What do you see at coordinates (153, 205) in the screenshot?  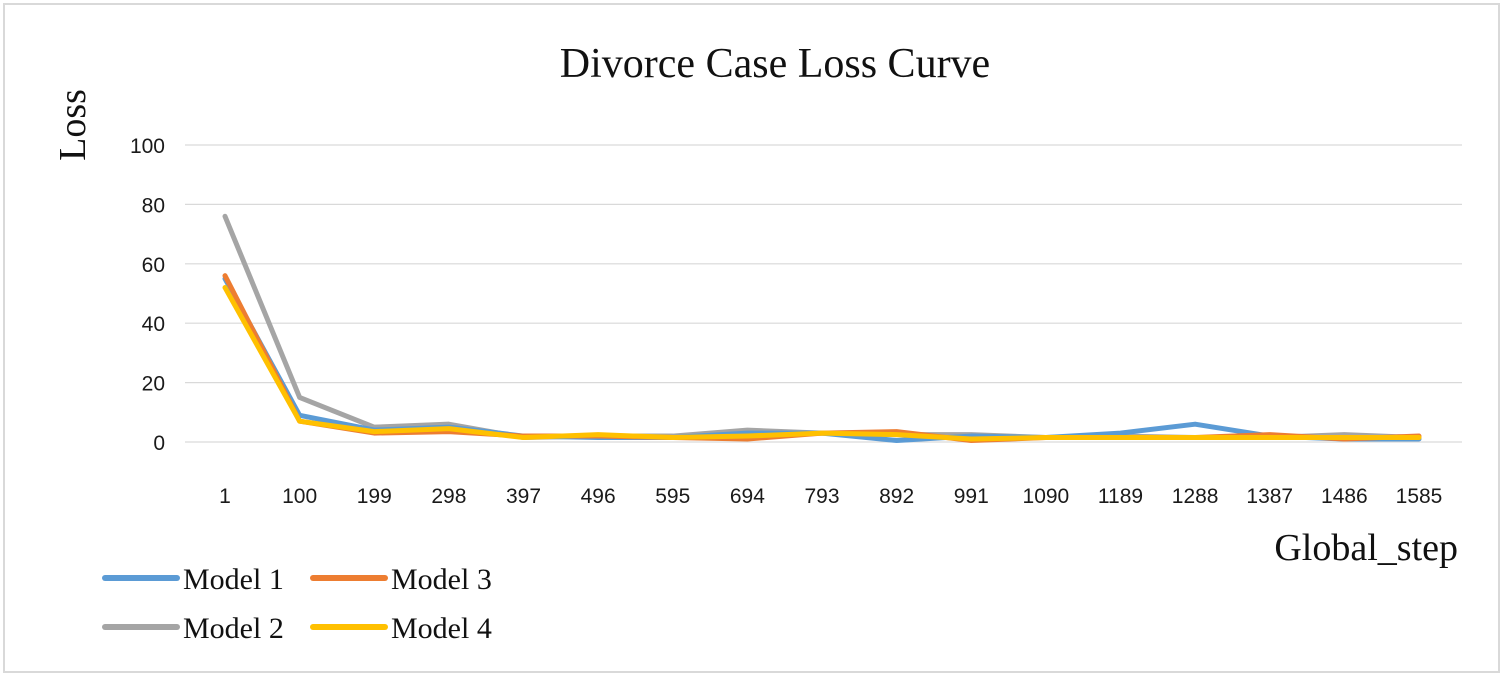 I see `y-tick-label: 80` at bounding box center [153, 205].